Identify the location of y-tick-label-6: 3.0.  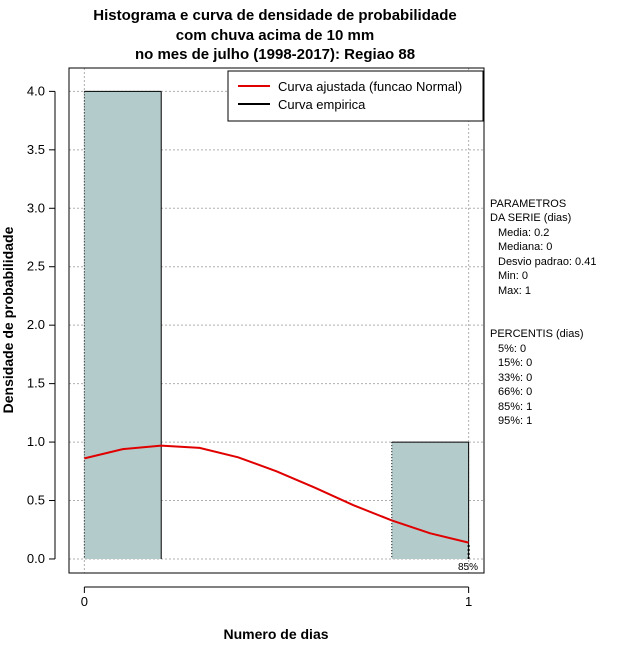
(36, 207).